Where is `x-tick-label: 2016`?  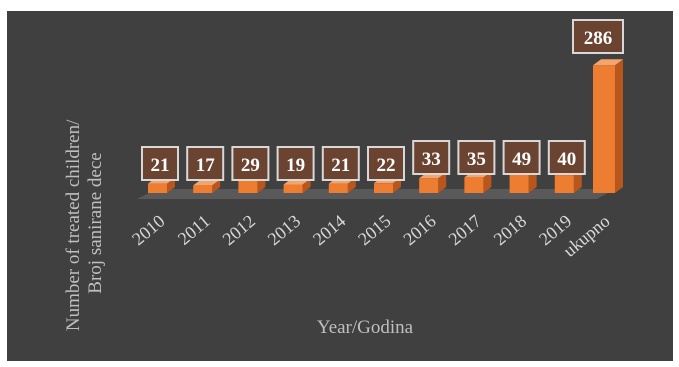 x-tick-label: 2016 is located at coordinates (419, 230).